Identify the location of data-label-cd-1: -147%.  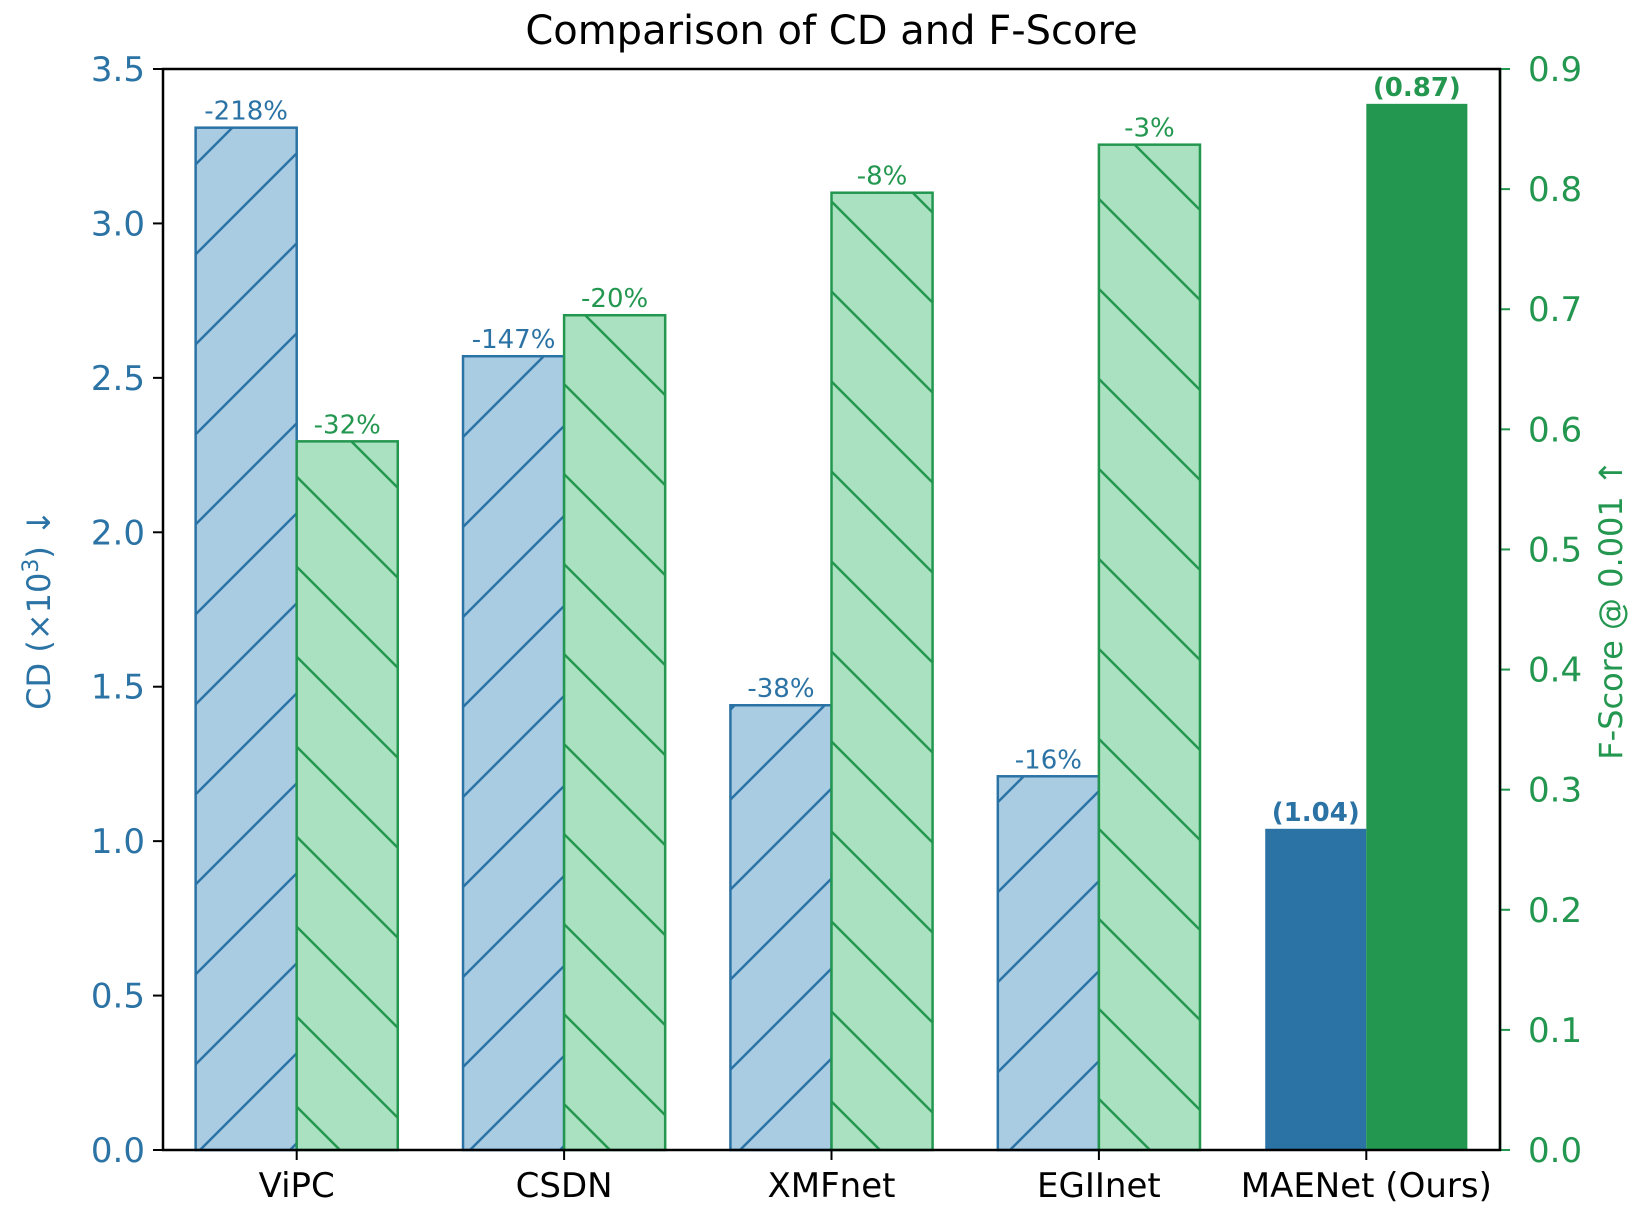
(514, 340).